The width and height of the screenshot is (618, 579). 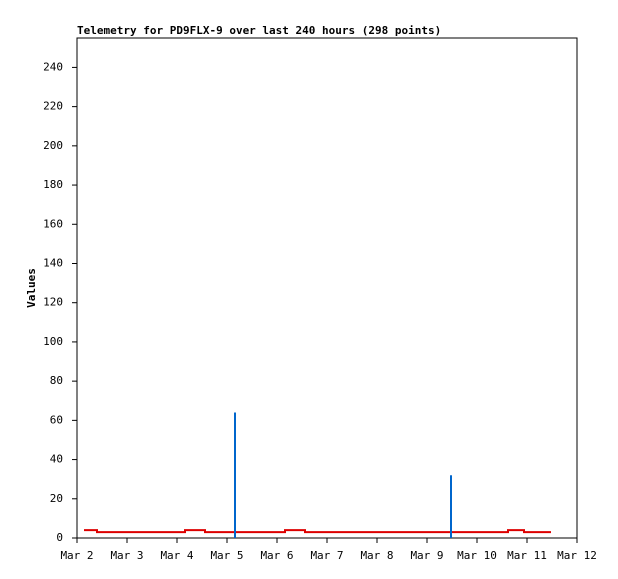 What do you see at coordinates (376, 555) in the screenshot?
I see `x-tick-label: Mar 8` at bounding box center [376, 555].